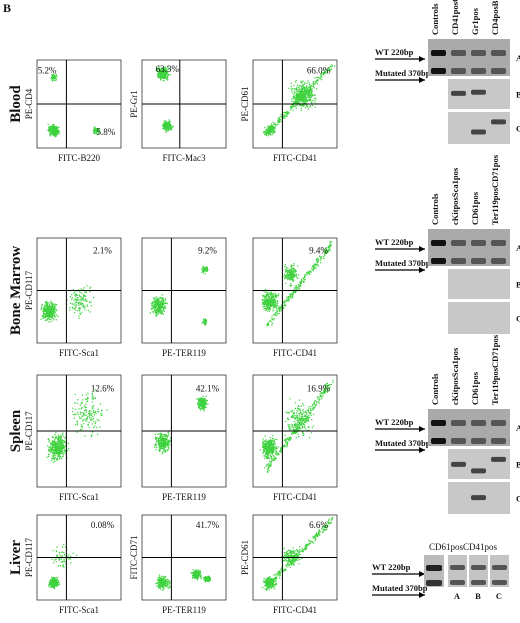  Describe the element at coordinates (79, 104) in the screenshot. I see `flow-plot` at that location.